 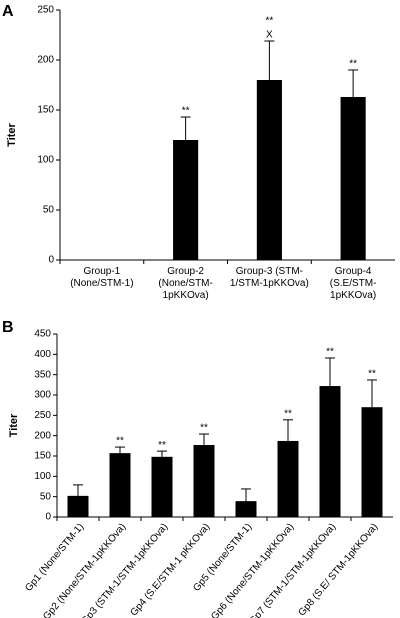 I want to click on x-tick-label: Gp4 (S.E/STM-1 pKKOva), so click(x=171, y=570).